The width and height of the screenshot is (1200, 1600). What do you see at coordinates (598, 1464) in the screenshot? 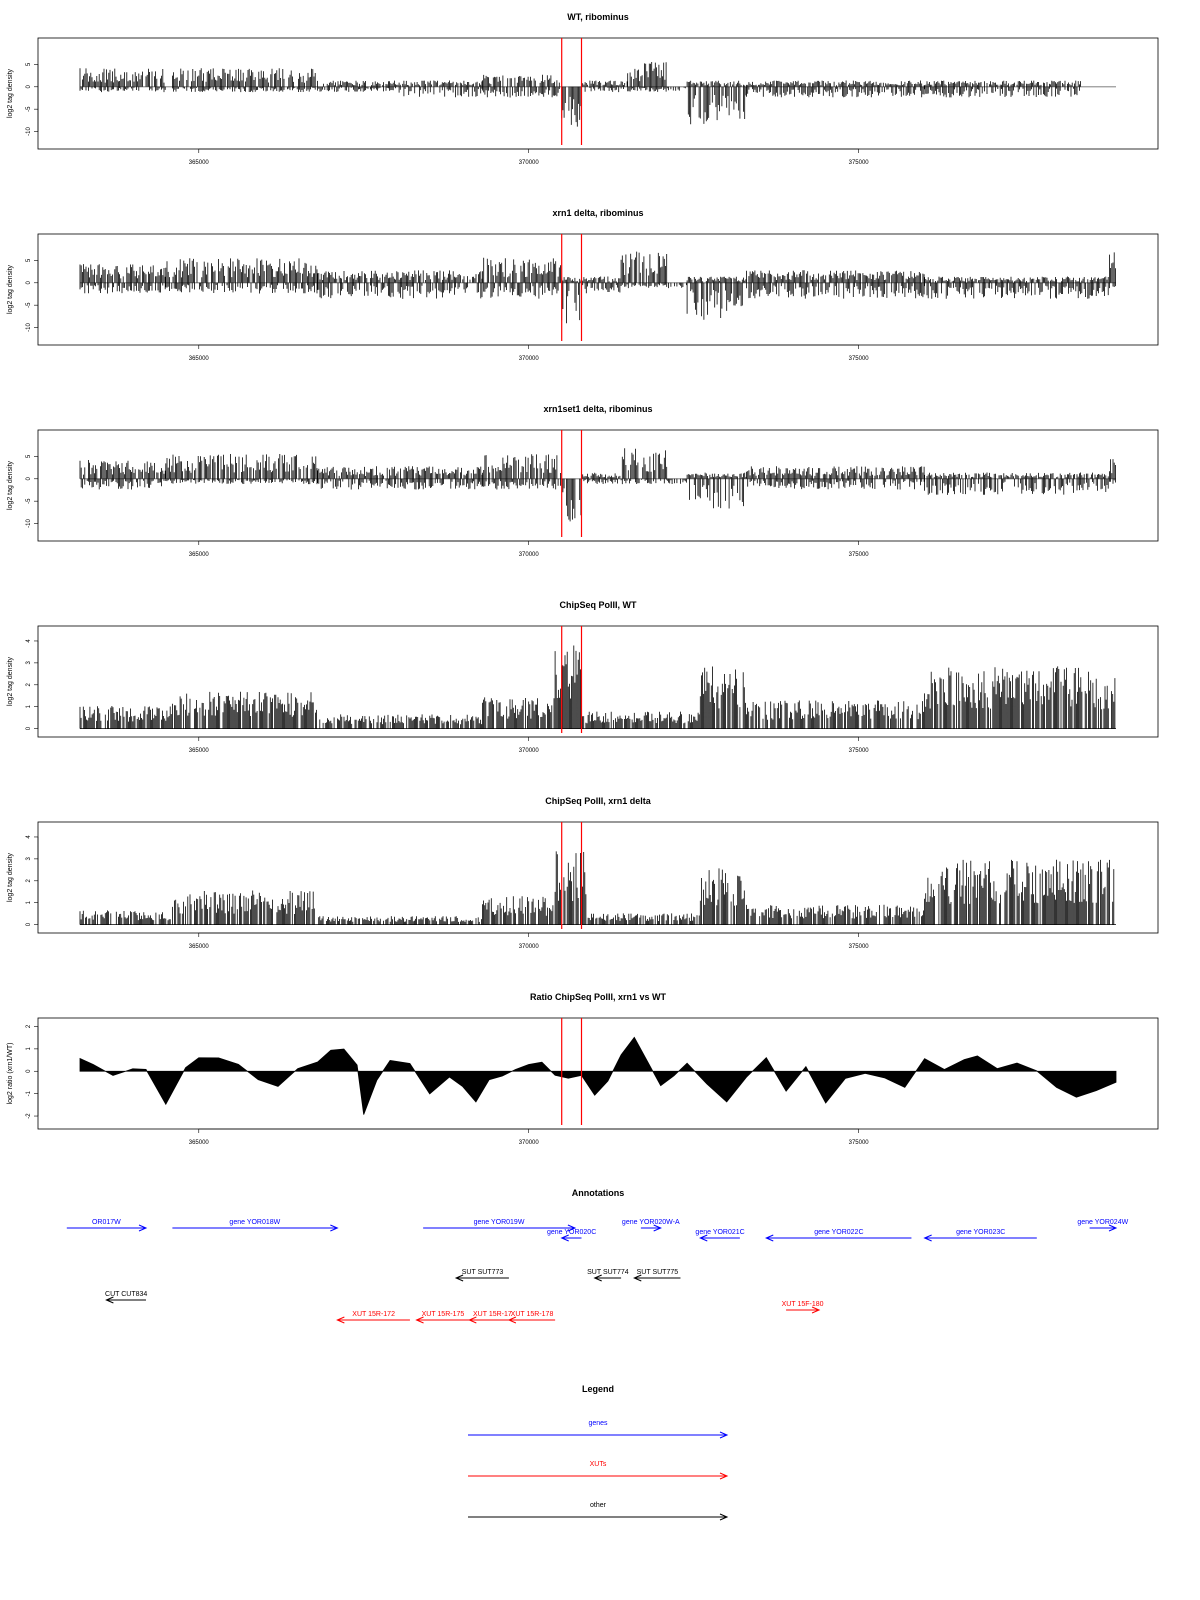
I see `legend-label: XUTs` at bounding box center [598, 1464].